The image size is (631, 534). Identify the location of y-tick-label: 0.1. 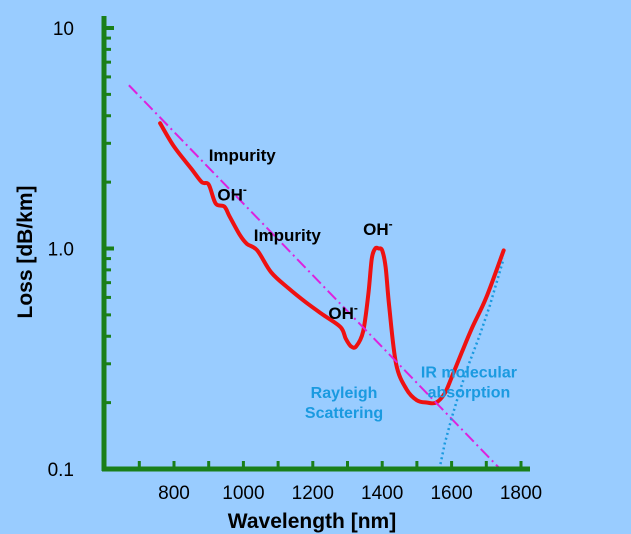
(61, 470).